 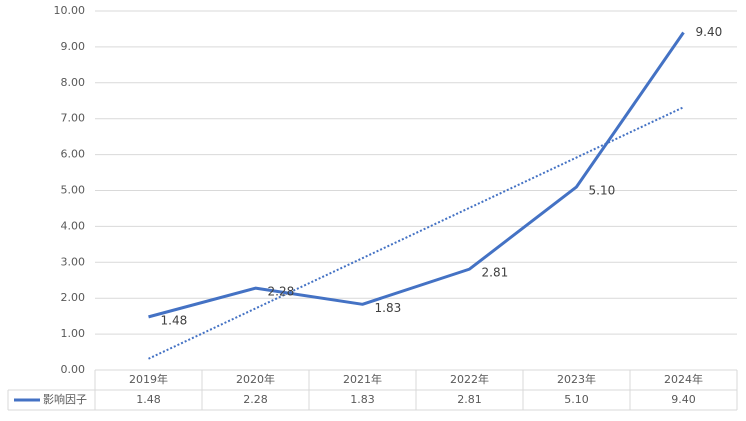 I want to click on y-tick-label: 10.00, so click(x=70, y=10).